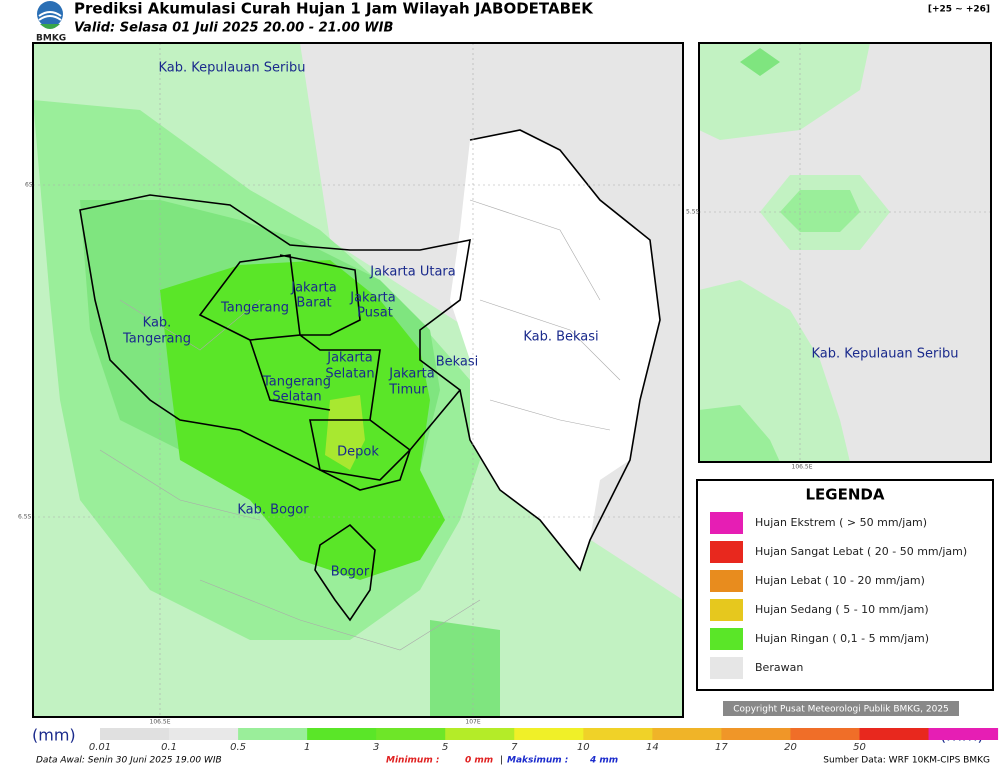 Image resolution: width=1000 pixels, height=773 pixels. I want to click on logo-text: BMKG, so click(51, 39).